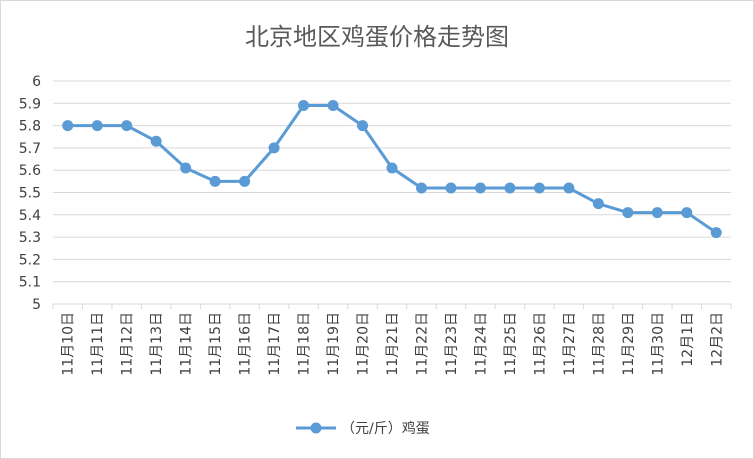 The height and width of the screenshot is (459, 754). What do you see at coordinates (385, 428) in the screenshot?
I see `legend-label: （元/斤）鸡蛋` at bounding box center [385, 428].